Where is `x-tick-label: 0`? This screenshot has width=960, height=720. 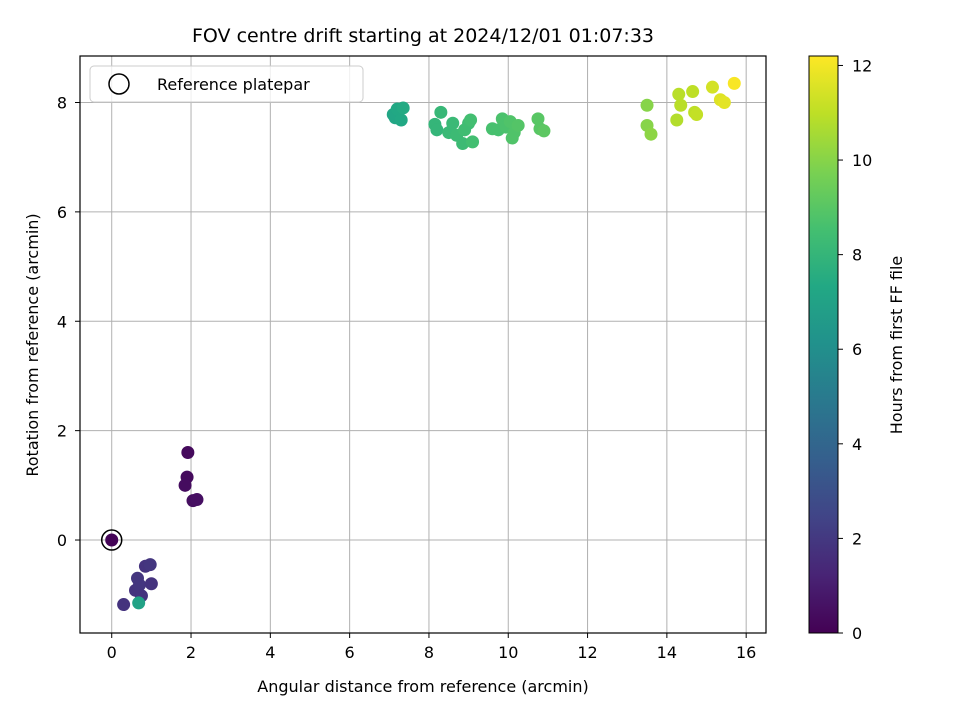 x-tick-label: 0 is located at coordinates (112, 652).